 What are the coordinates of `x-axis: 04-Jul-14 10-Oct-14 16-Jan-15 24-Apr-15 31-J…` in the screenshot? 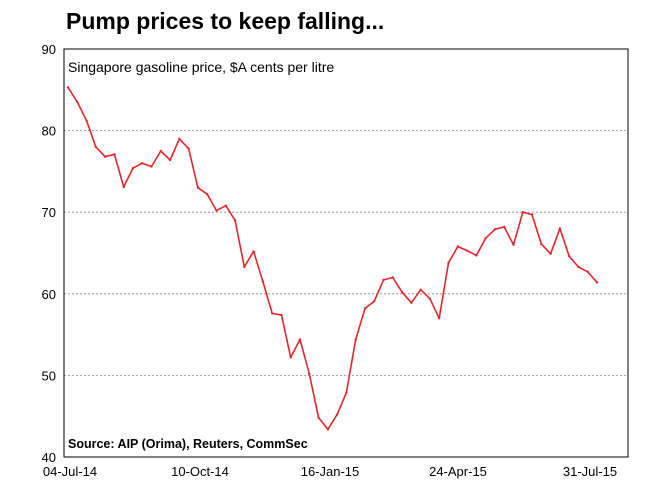 It's located at (330, 471).